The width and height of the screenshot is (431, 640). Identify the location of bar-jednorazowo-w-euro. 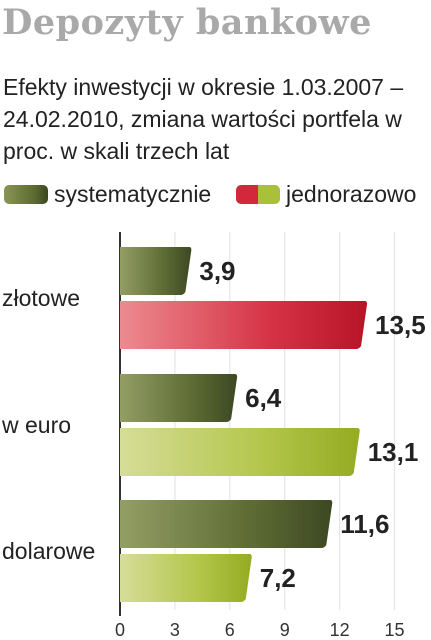
(240, 452).